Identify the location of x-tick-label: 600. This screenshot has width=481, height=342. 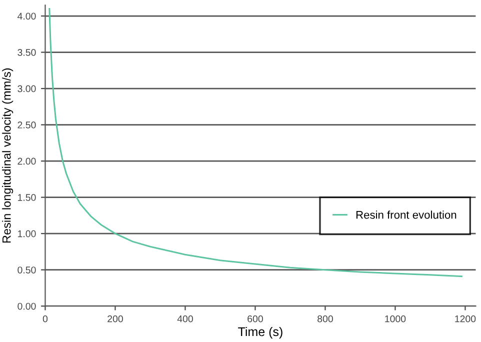
(255, 318).